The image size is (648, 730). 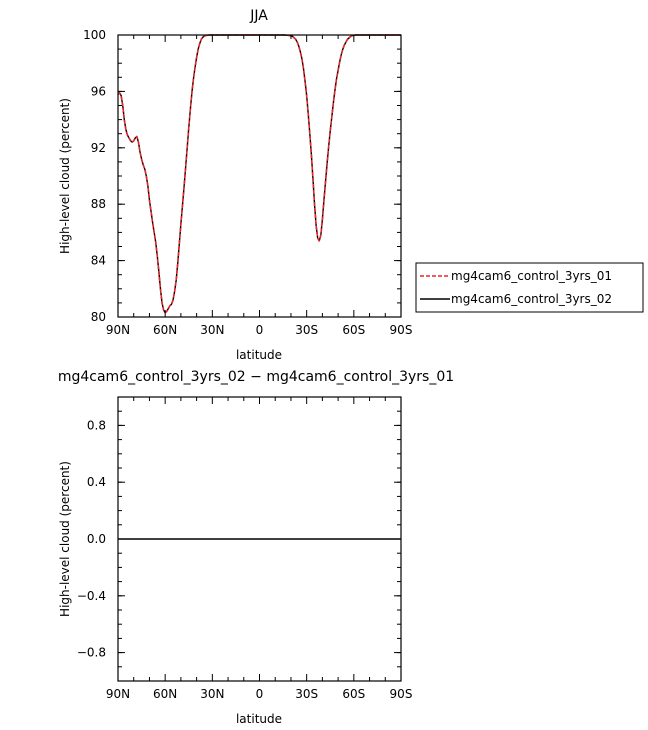 I want to click on top-y-tick-label: 100, so click(x=94, y=35).